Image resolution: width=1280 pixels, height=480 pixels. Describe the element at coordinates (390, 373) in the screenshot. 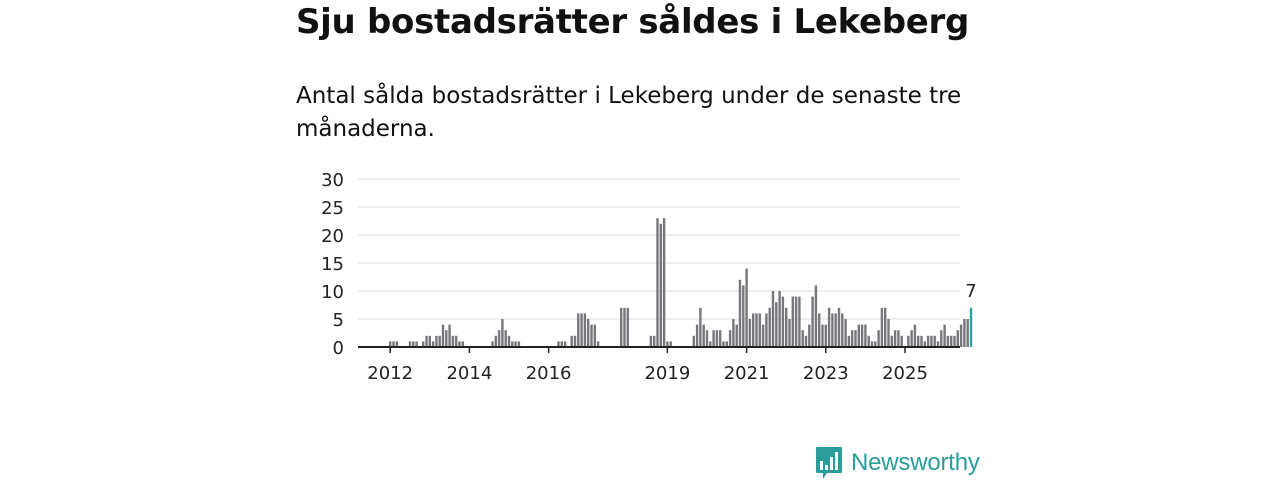

I see `x-tick-label: 2012` at that location.